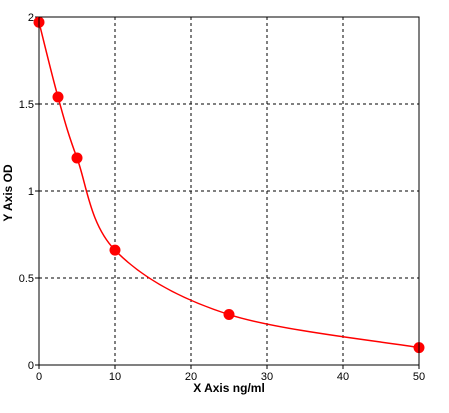  I want to click on y-tick-label: 0.5, so click(26, 279).